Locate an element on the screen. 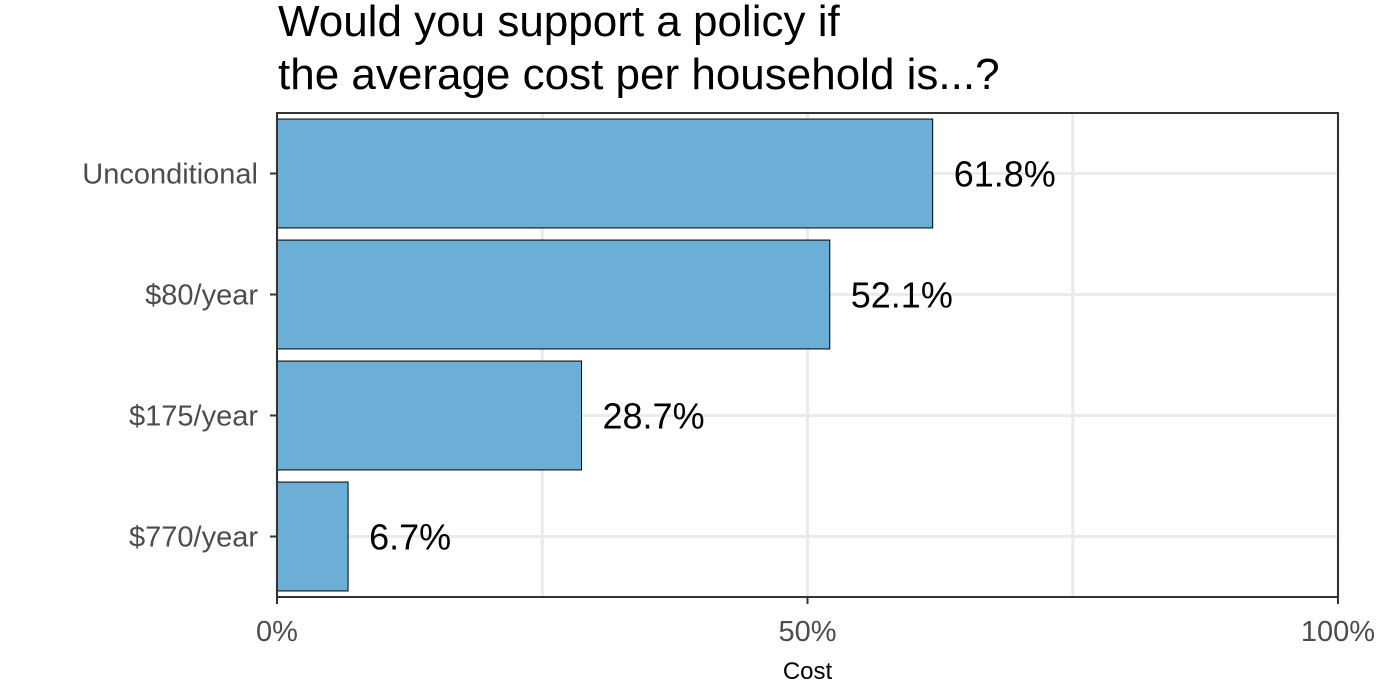 This screenshot has height=700, width=1400. y-axis: Unconditional $80/year $175/year $770/year is located at coordinates (179, 356).